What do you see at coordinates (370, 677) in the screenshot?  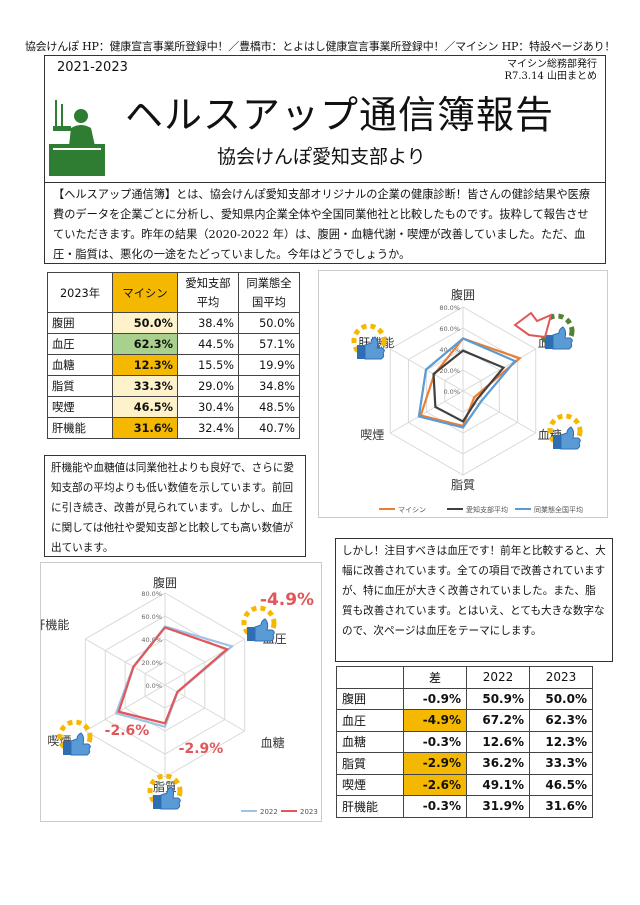 I see `header-blank` at bounding box center [370, 677].